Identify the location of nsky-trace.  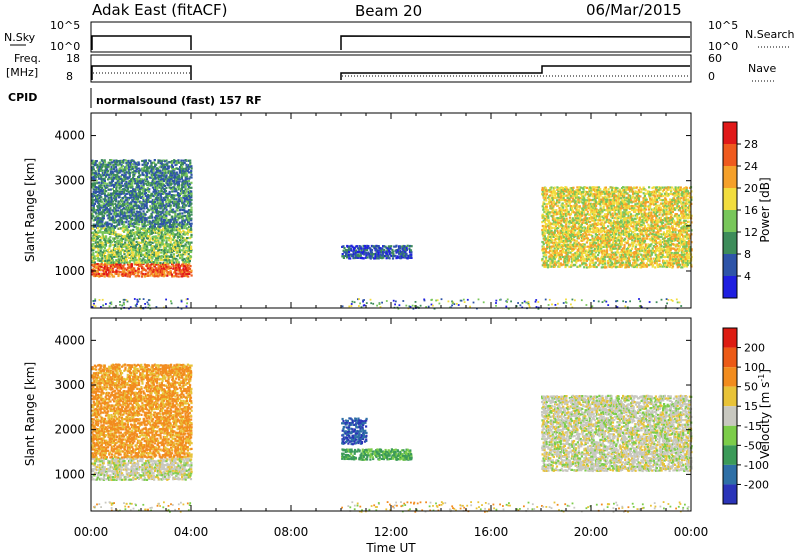
(391, 42).